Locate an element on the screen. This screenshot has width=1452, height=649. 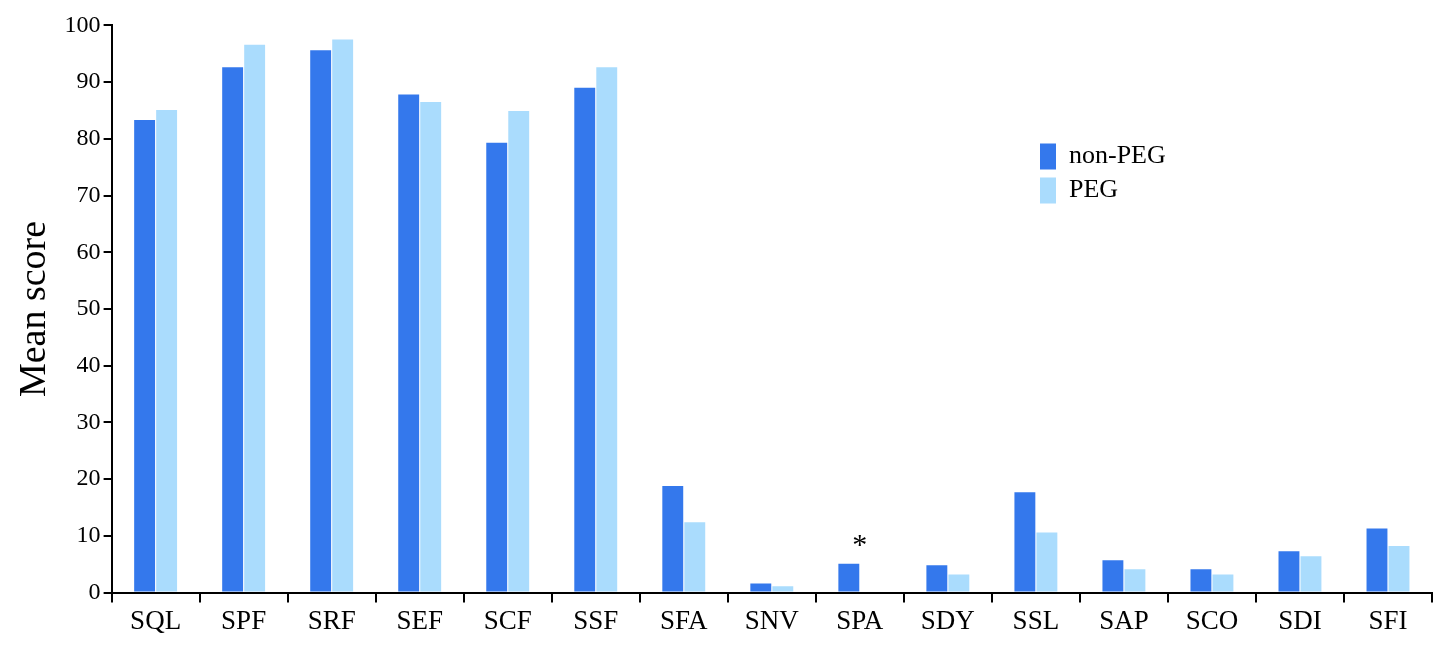
x-tick-label: SCF is located at coordinates (507, 619).